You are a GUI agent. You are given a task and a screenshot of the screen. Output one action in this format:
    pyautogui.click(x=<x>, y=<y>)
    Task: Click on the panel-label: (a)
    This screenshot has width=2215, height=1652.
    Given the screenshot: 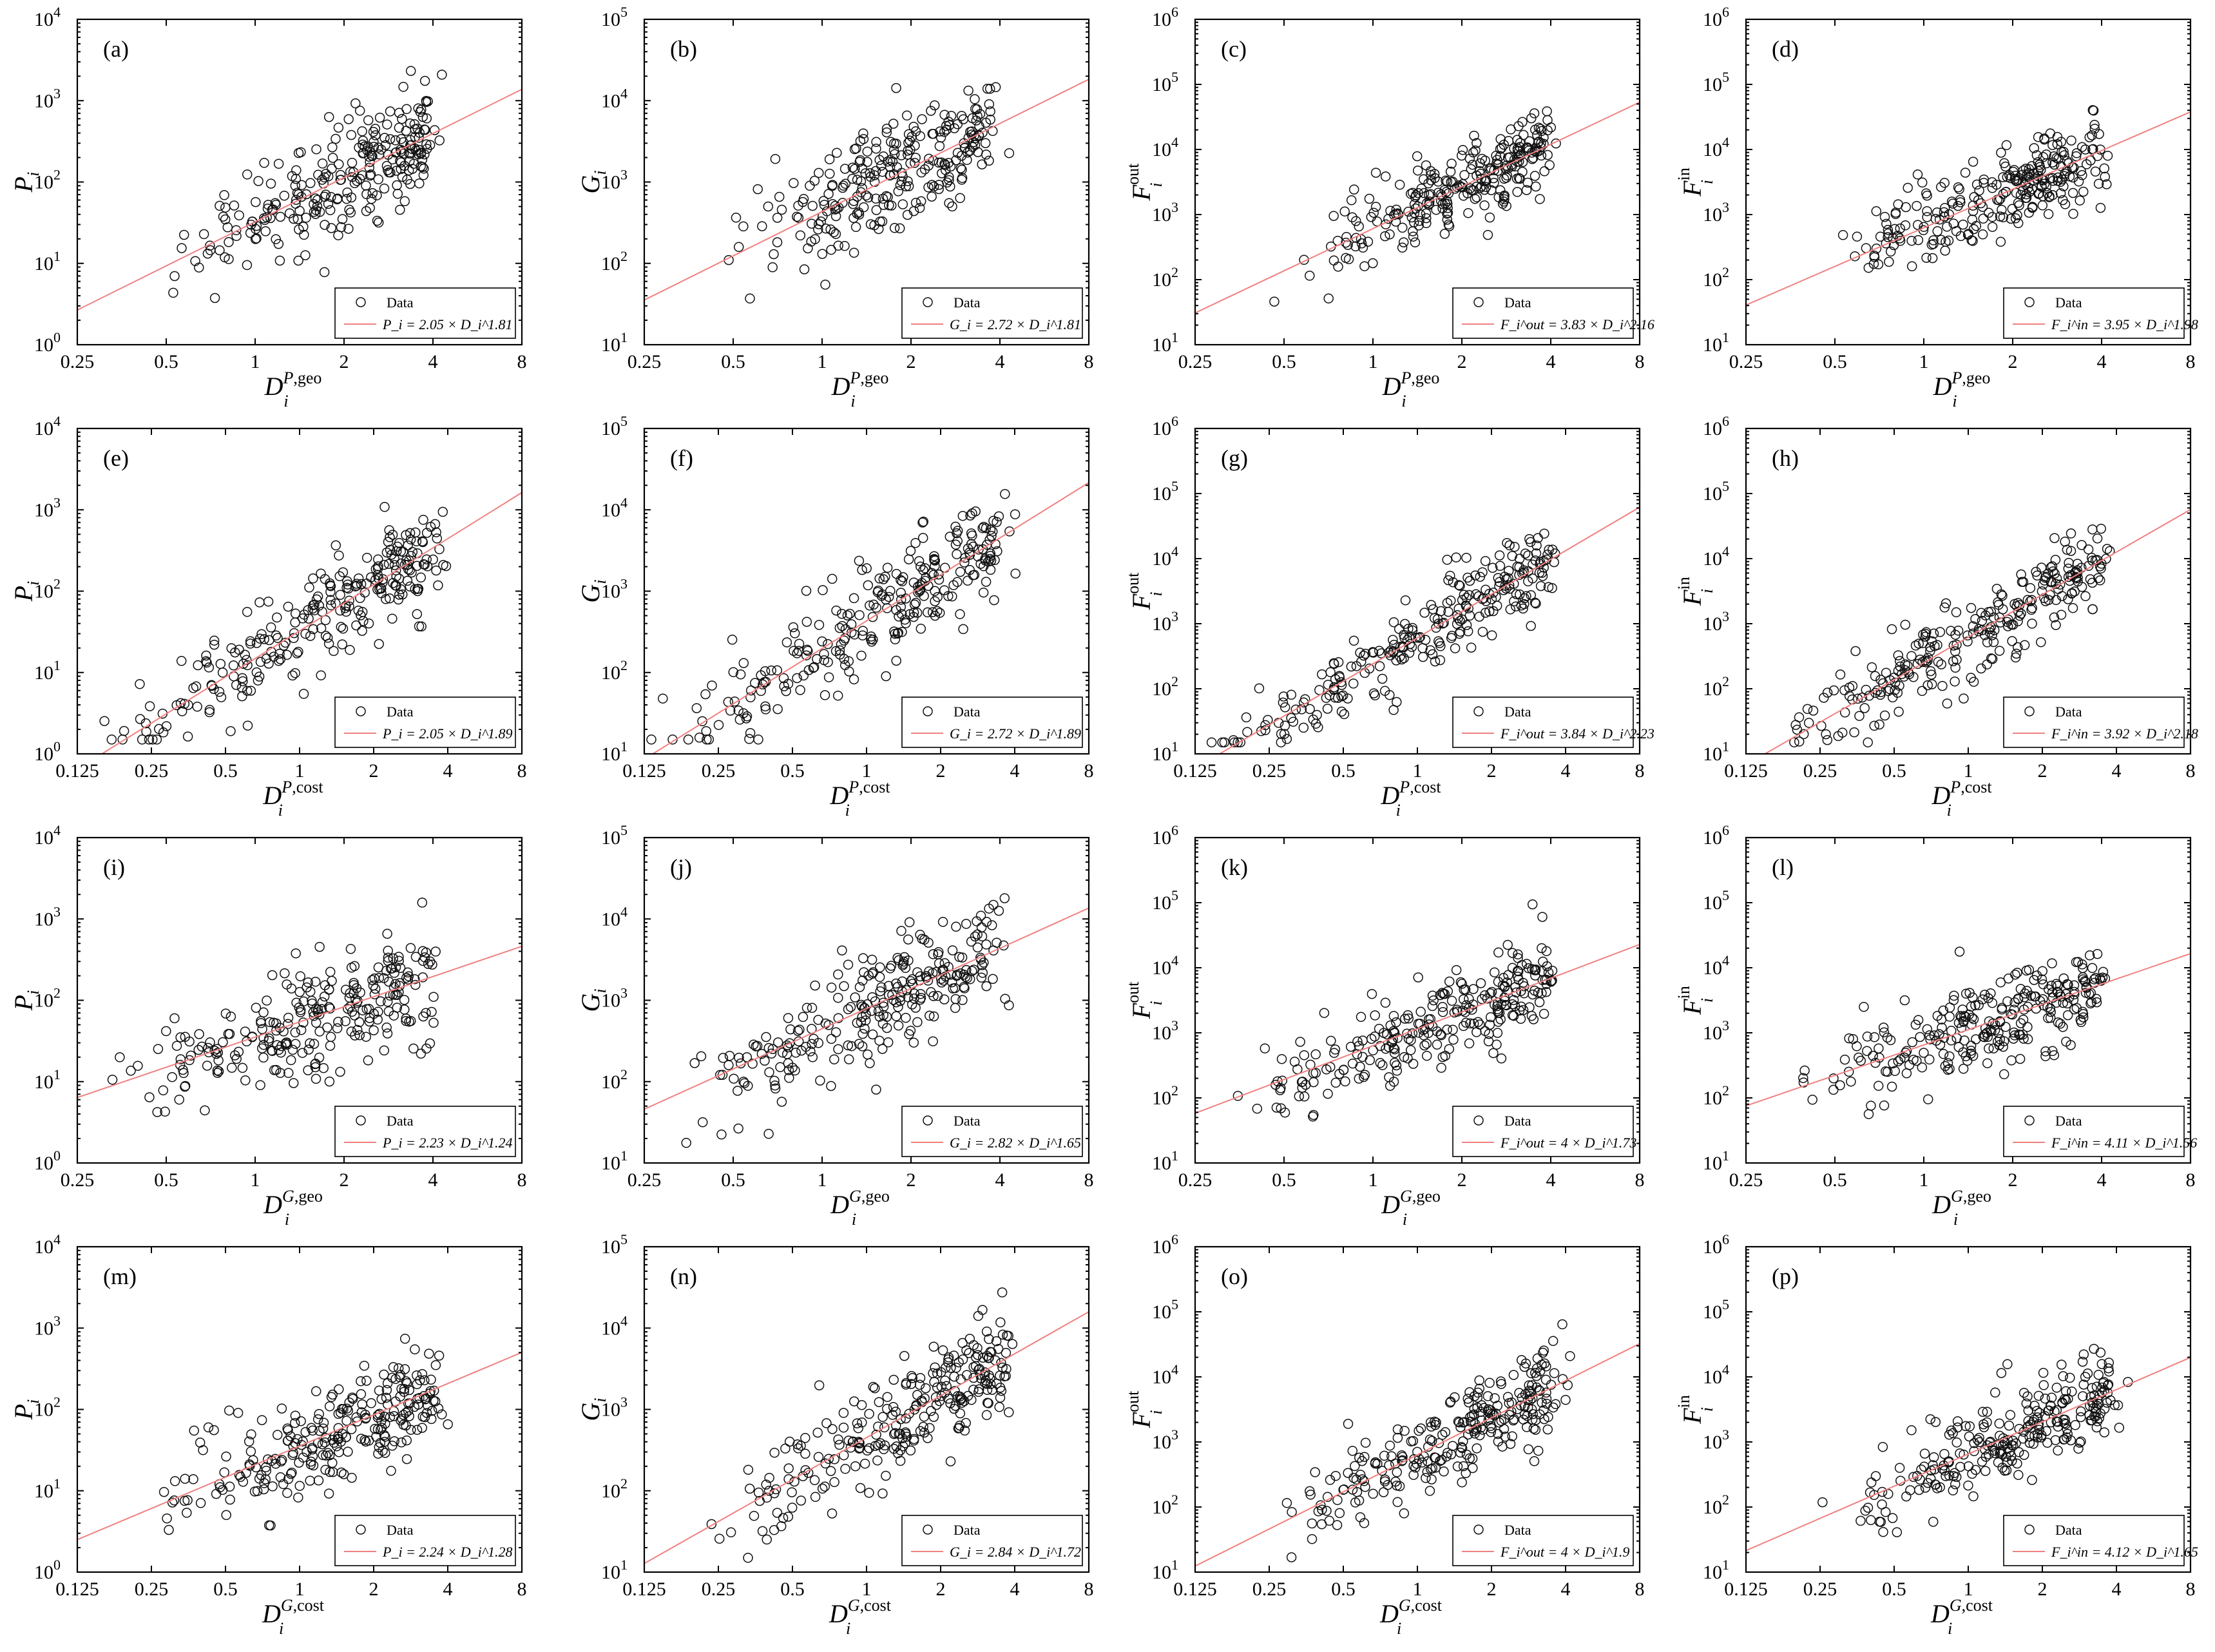 What is the action you would take?
    pyautogui.click(x=116, y=49)
    